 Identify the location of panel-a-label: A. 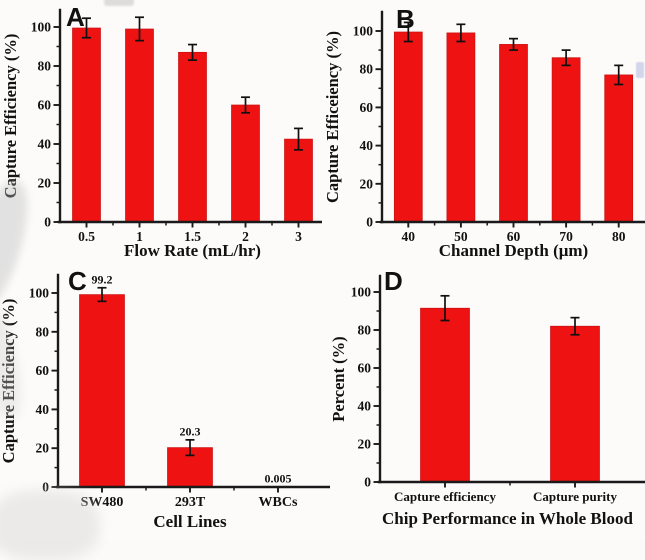
(75, 17).